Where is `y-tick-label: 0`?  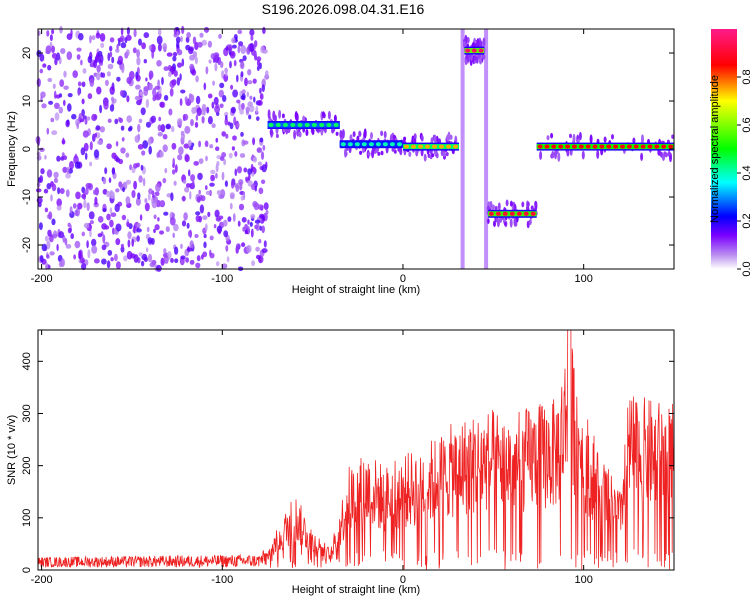 y-tick-label: 0 is located at coordinates (27, 570).